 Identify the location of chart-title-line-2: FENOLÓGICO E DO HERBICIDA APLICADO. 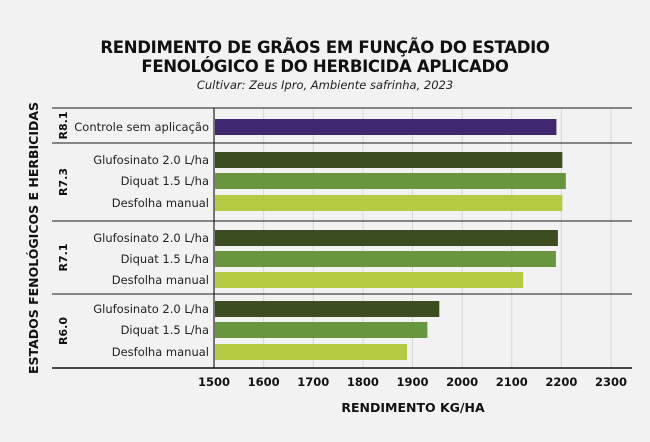
(325, 66).